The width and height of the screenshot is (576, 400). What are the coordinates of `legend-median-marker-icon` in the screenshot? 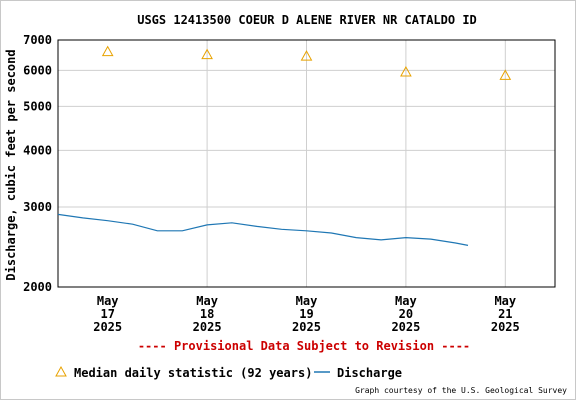 It's located at (61, 371).